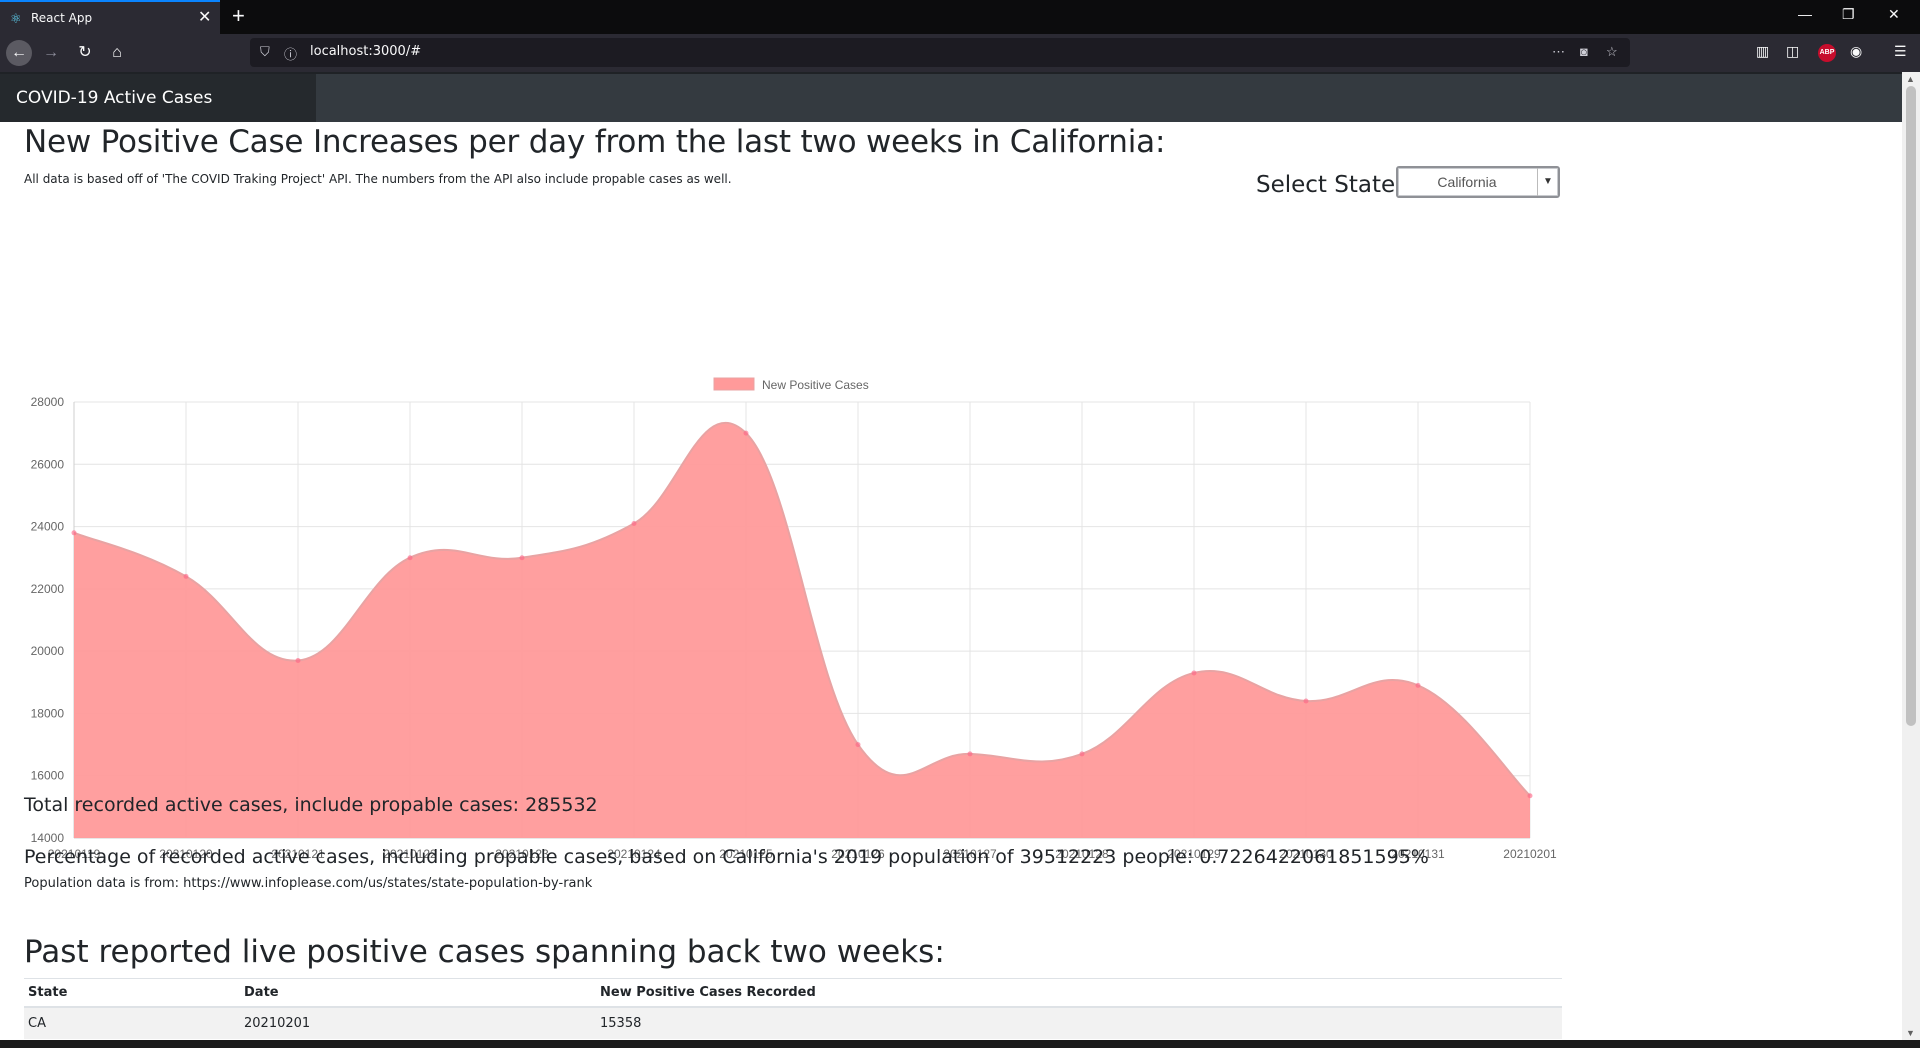 The width and height of the screenshot is (1920, 1048). Describe the element at coordinates (48, 589) in the screenshot. I see `y-tick-label: 22000` at that location.